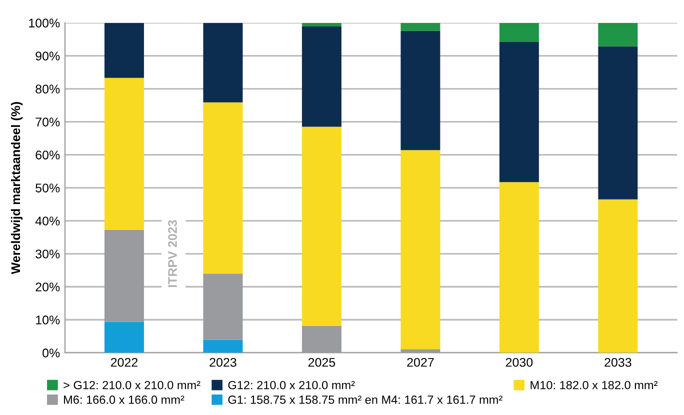 This screenshot has height=415, width=684. What do you see at coordinates (420, 362) in the screenshot?
I see `x-tick-label: 2027` at bounding box center [420, 362].